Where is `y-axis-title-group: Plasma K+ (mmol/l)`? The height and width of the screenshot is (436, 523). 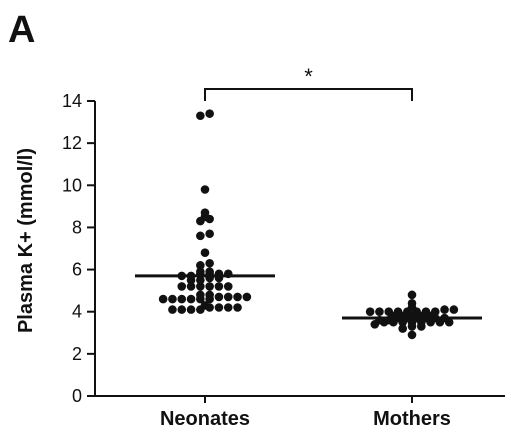
y-axis-title-group: Plasma K+ (mmol/l) is located at coordinates (26, 240).